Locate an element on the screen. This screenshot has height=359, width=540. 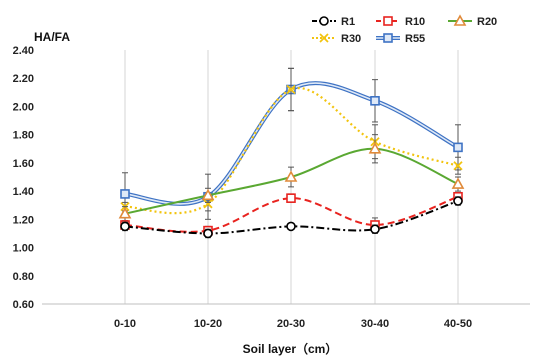
x-tick-label: 0-10 is located at coordinates (125, 324).